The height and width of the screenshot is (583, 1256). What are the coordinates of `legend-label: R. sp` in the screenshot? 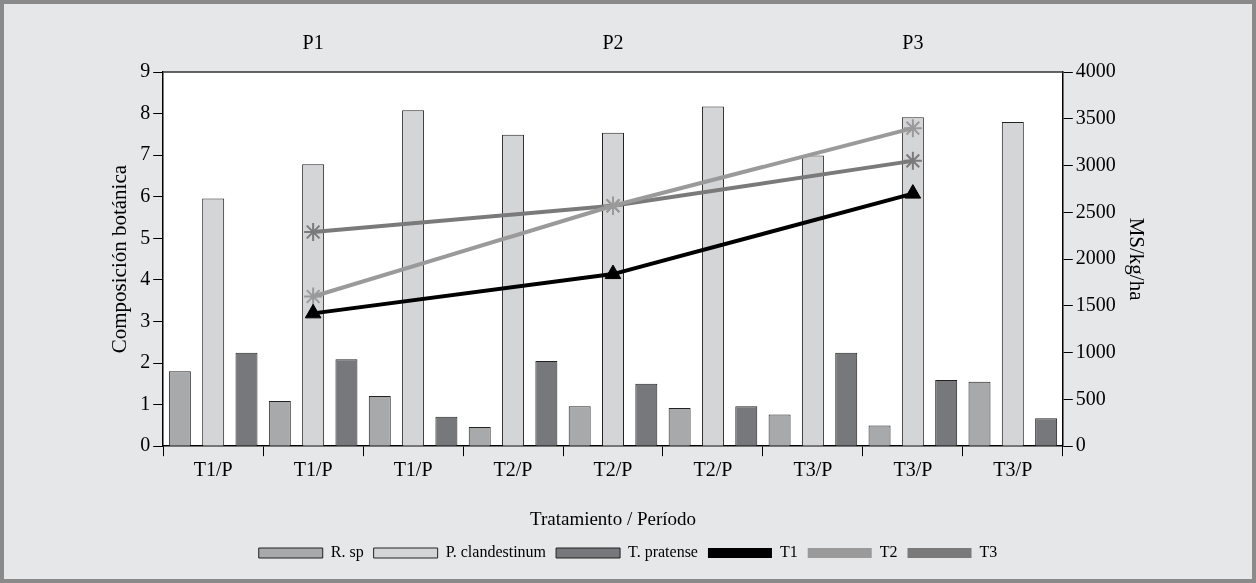 It's located at (347, 552).